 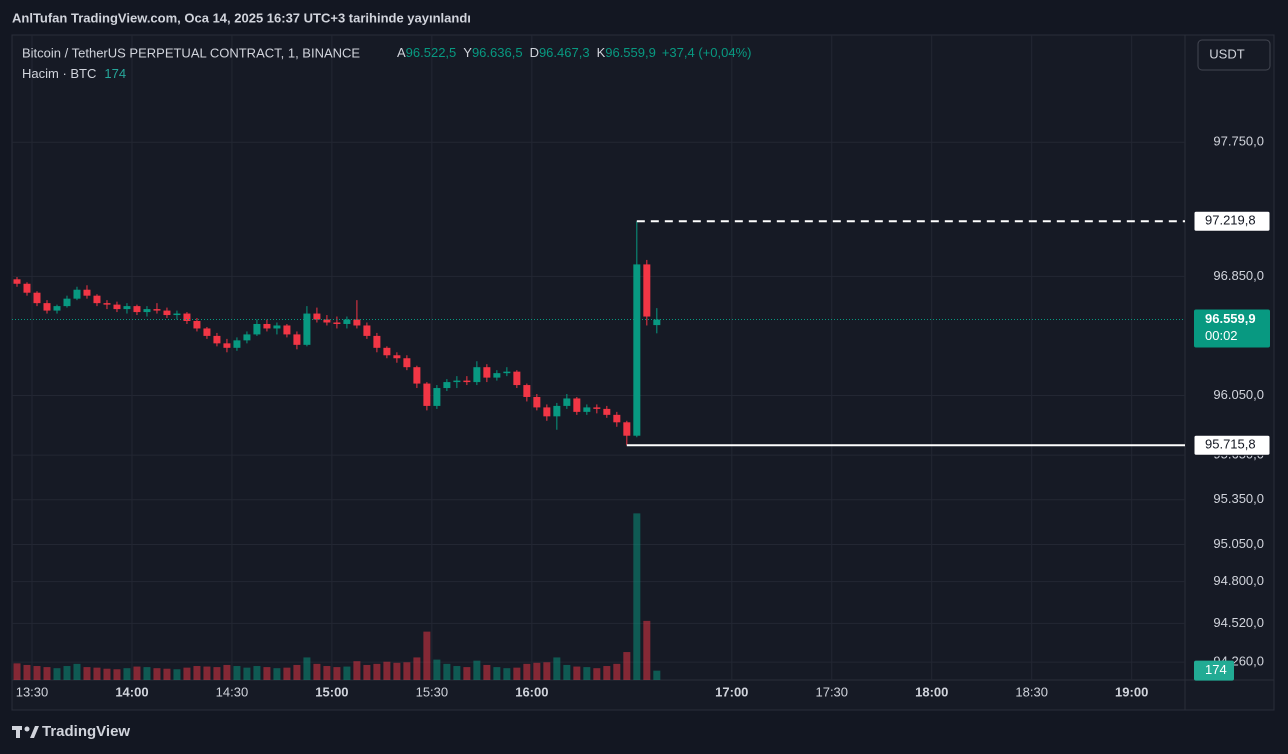 I want to click on labels: 96.559,9 00:02 97.219,8 95.715,8 174, so click(x=1232, y=445).